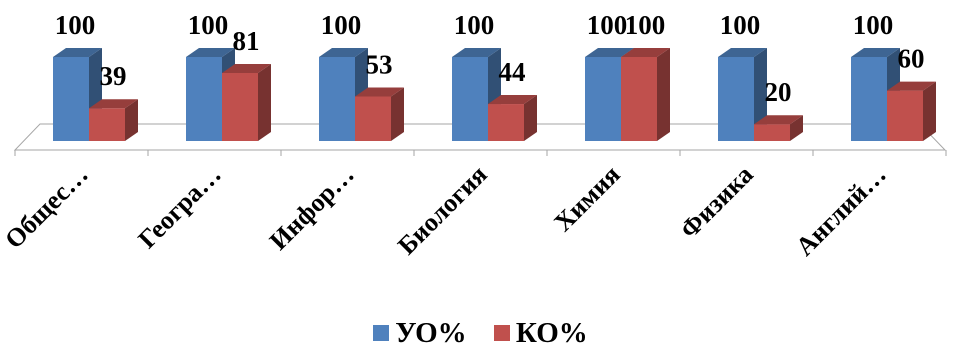 The image size is (961, 351). I want to click on legend-item-series-1: УО%, so click(419, 333).